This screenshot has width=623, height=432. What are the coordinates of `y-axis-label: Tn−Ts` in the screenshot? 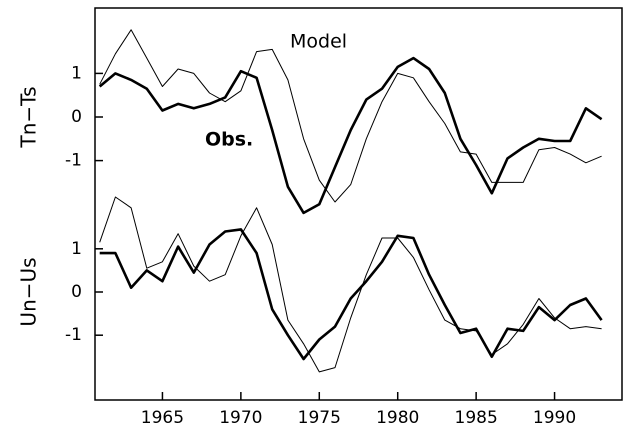 It's located at (29, 118).